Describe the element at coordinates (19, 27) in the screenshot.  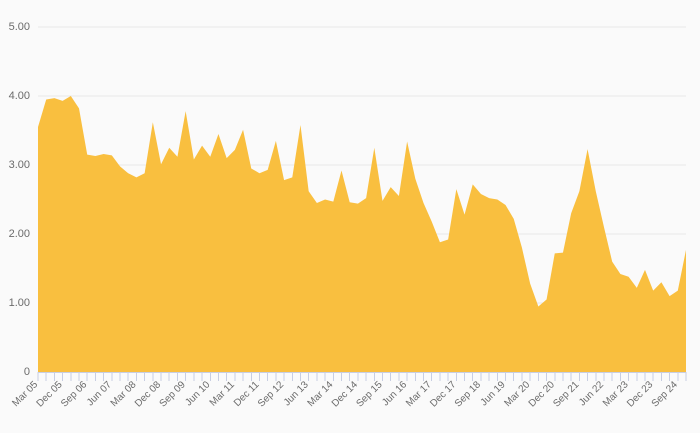
I see `y-axis-tick-label: 5.00` at that location.